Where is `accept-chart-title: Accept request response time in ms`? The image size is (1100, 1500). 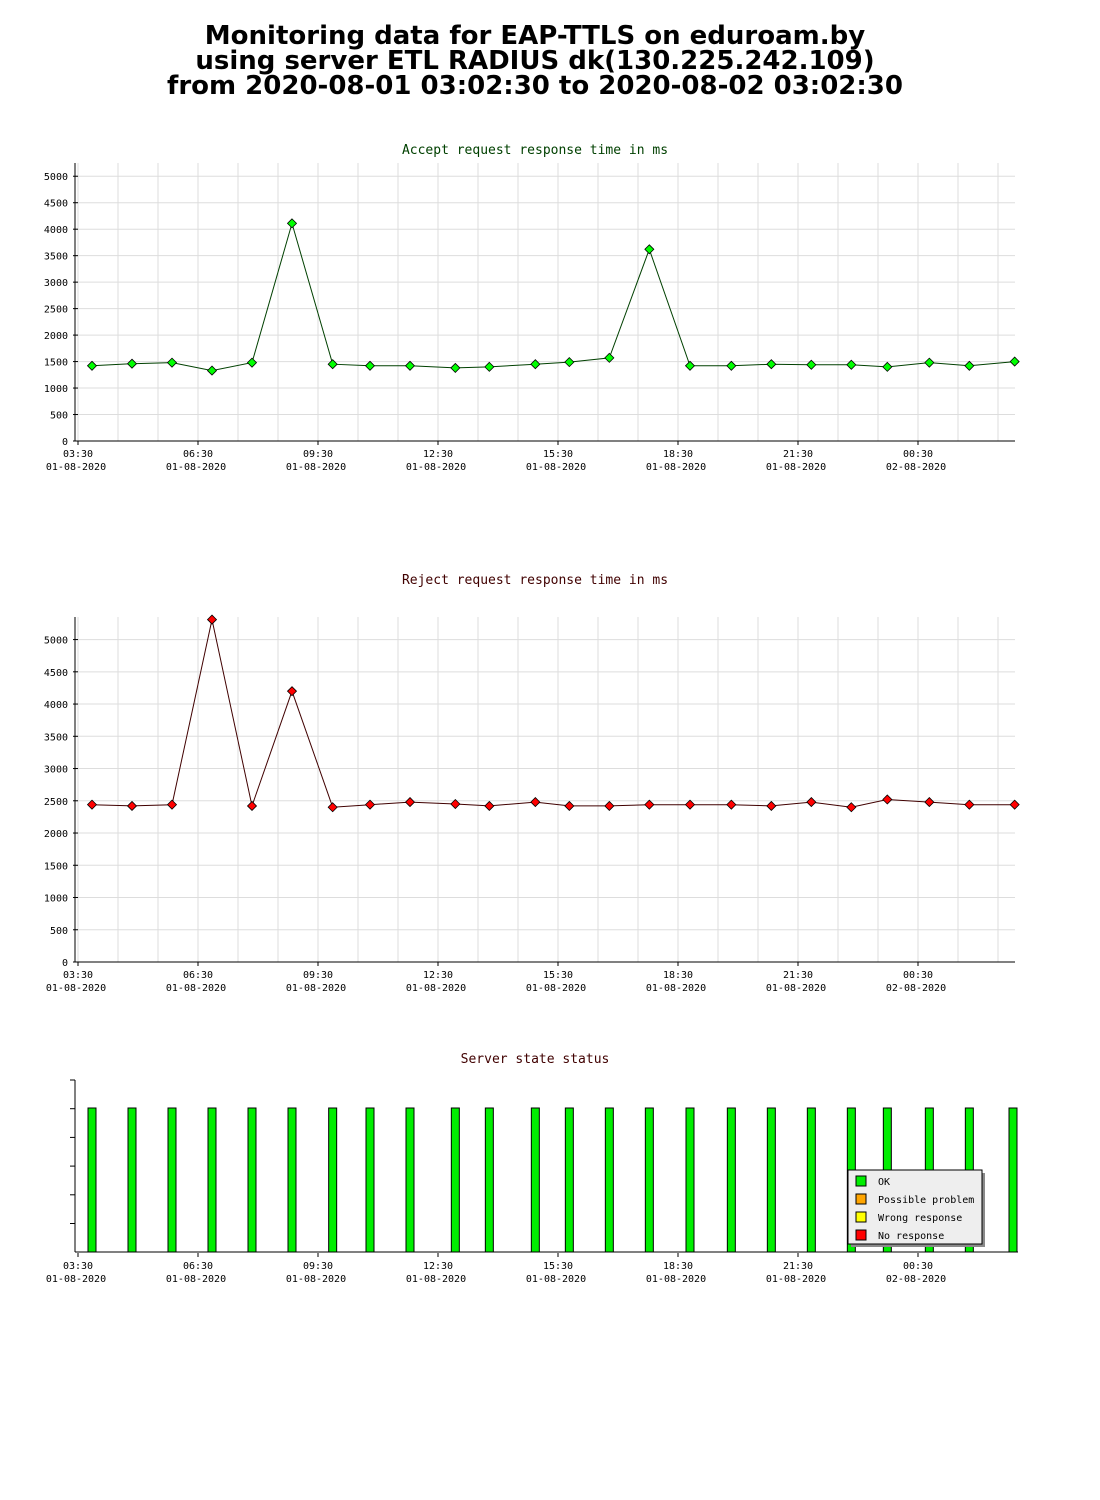 accept-chart-title: Accept request response time in ms is located at coordinates (535, 150).